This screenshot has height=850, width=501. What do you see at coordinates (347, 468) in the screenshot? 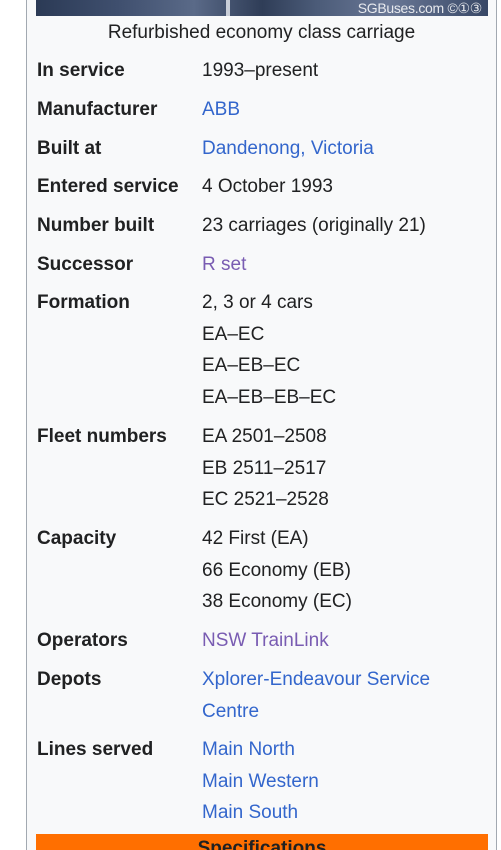
I see `value-fleet-numbers: EA 2501–2508 EB 2511–2517 EC 2521–2528` at bounding box center [347, 468].